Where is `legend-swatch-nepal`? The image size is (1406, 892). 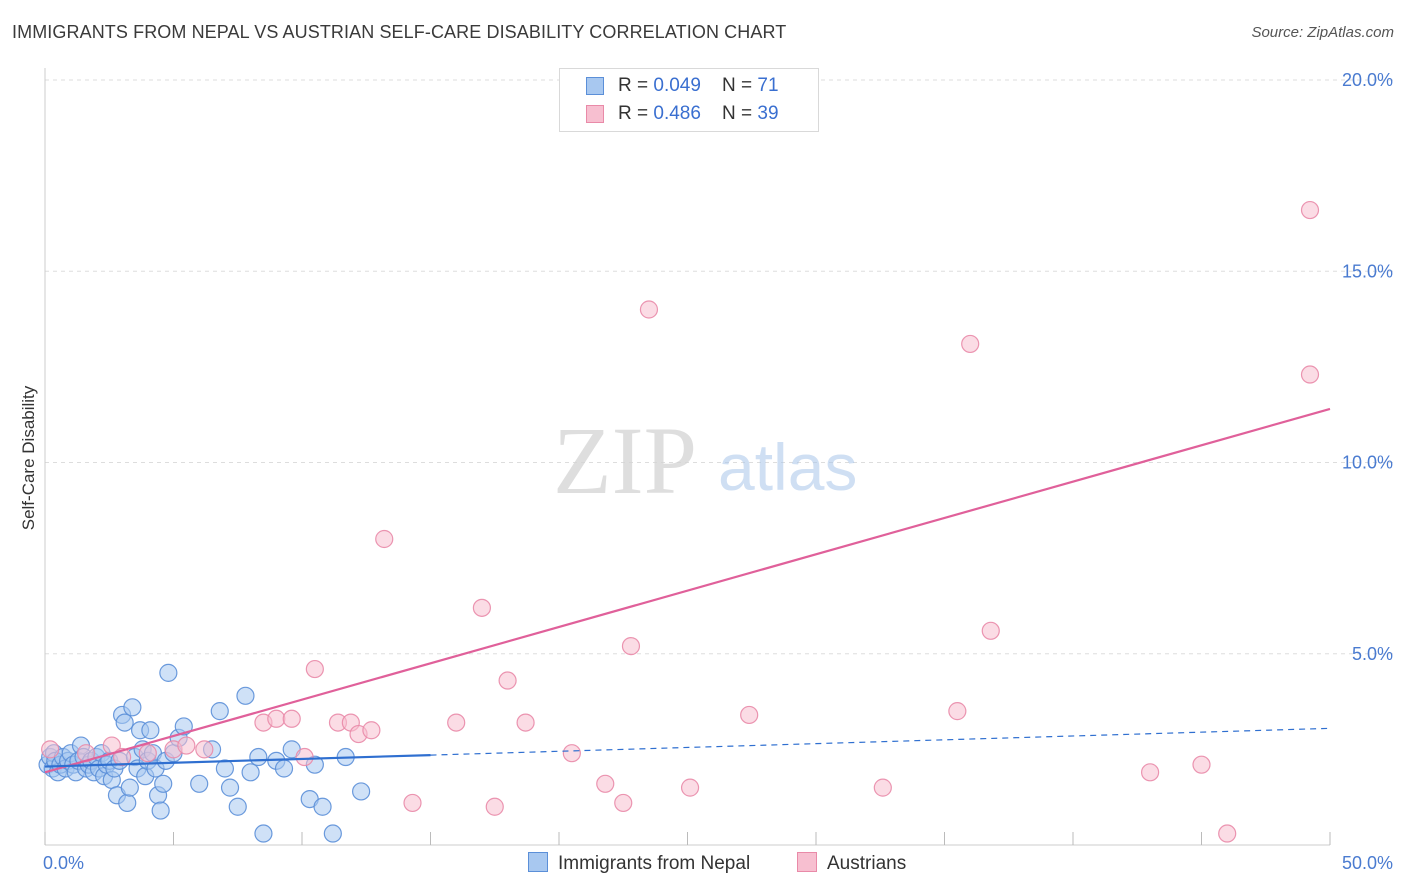 legend-swatch-nepal is located at coordinates (595, 86).